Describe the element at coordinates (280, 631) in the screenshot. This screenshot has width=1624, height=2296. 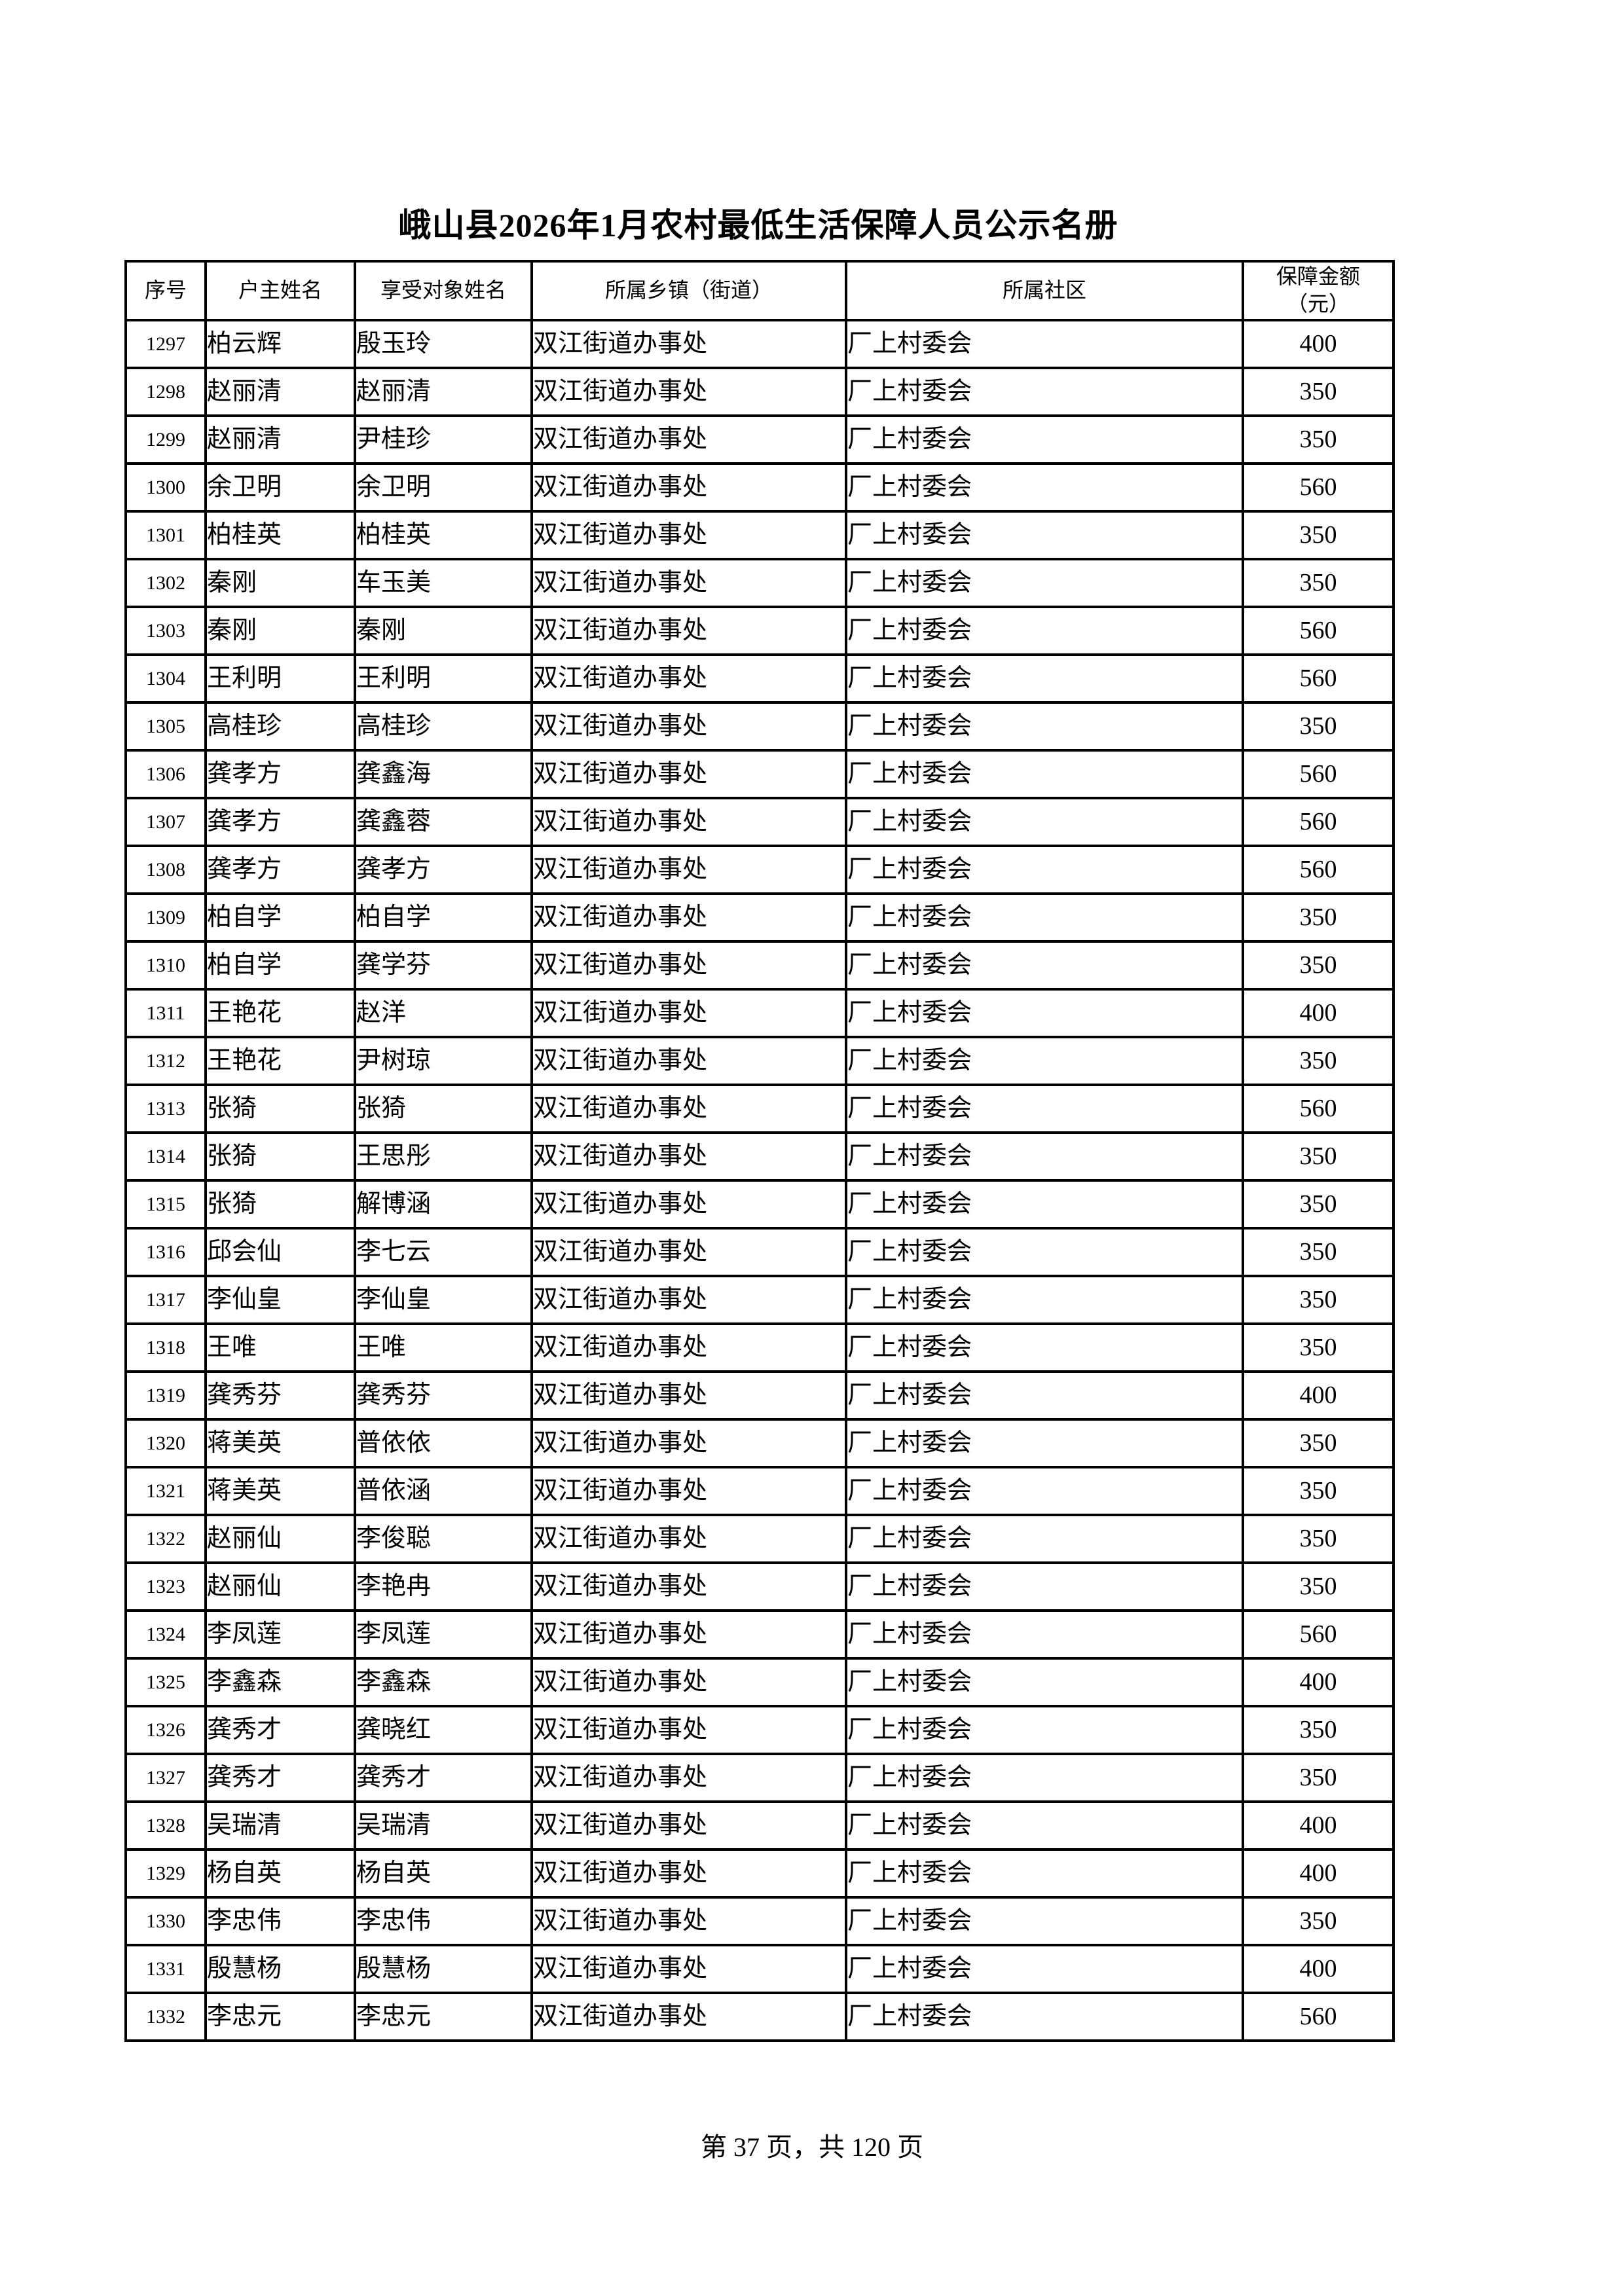
I see `cell-household-name: 秦刚` at that location.